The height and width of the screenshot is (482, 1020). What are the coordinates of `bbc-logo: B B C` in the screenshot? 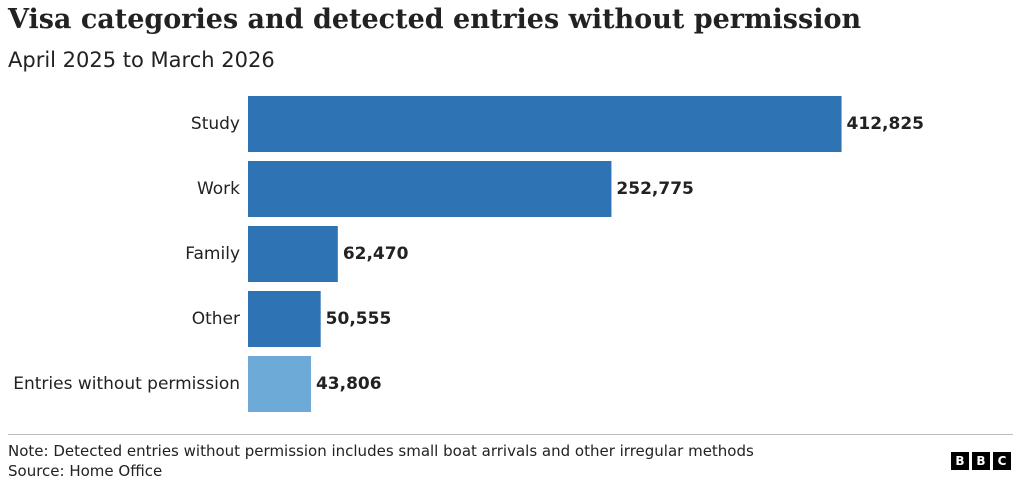 It's located at (981, 461).